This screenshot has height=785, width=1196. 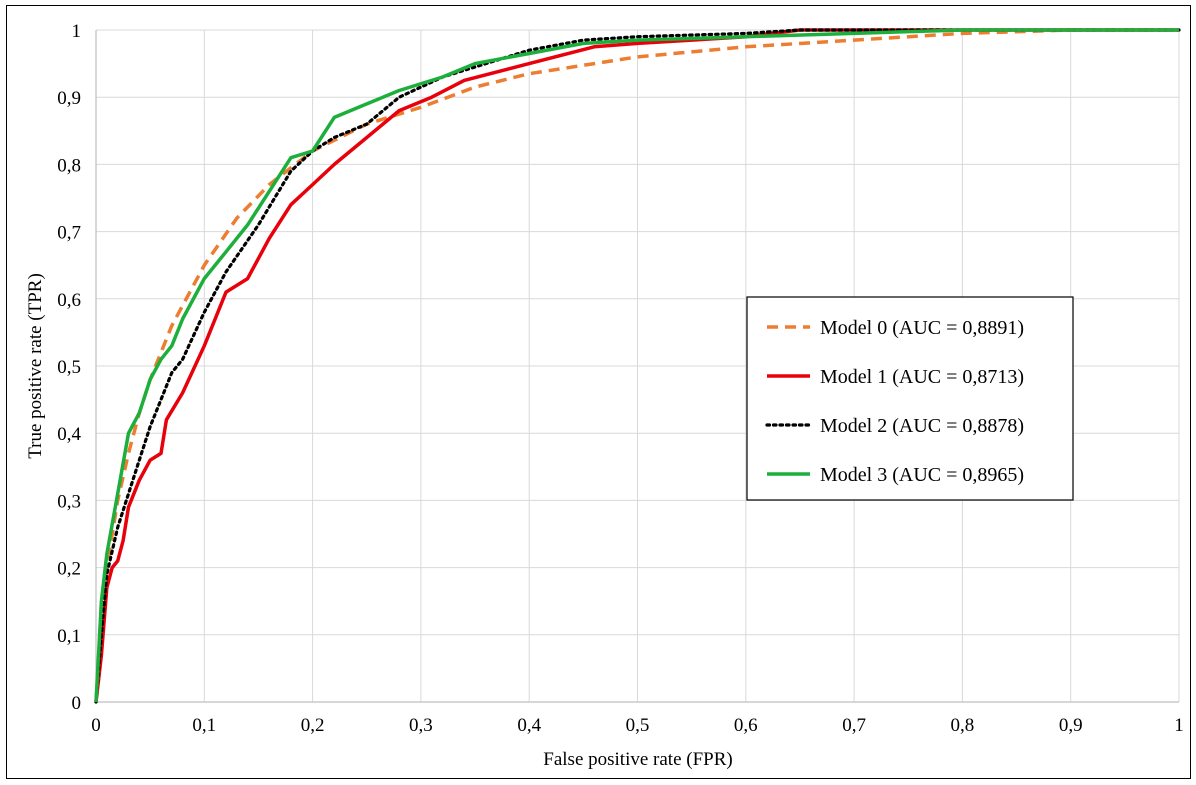 I want to click on legend-box, so click(x=910, y=398).